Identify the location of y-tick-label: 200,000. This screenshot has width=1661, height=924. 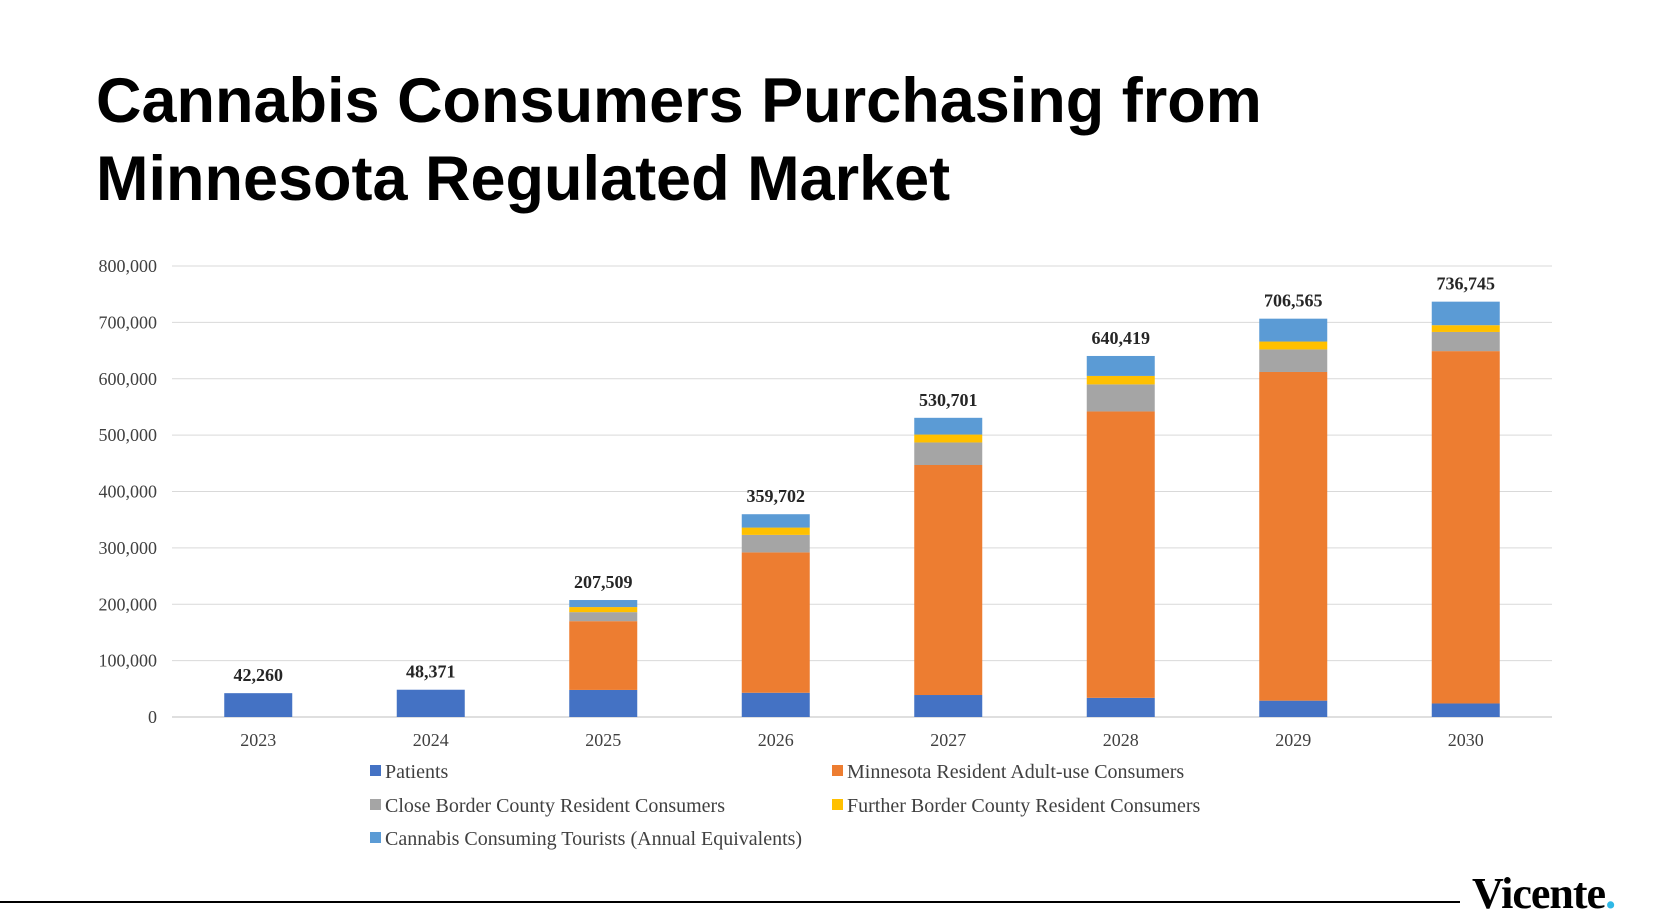
(128, 604).